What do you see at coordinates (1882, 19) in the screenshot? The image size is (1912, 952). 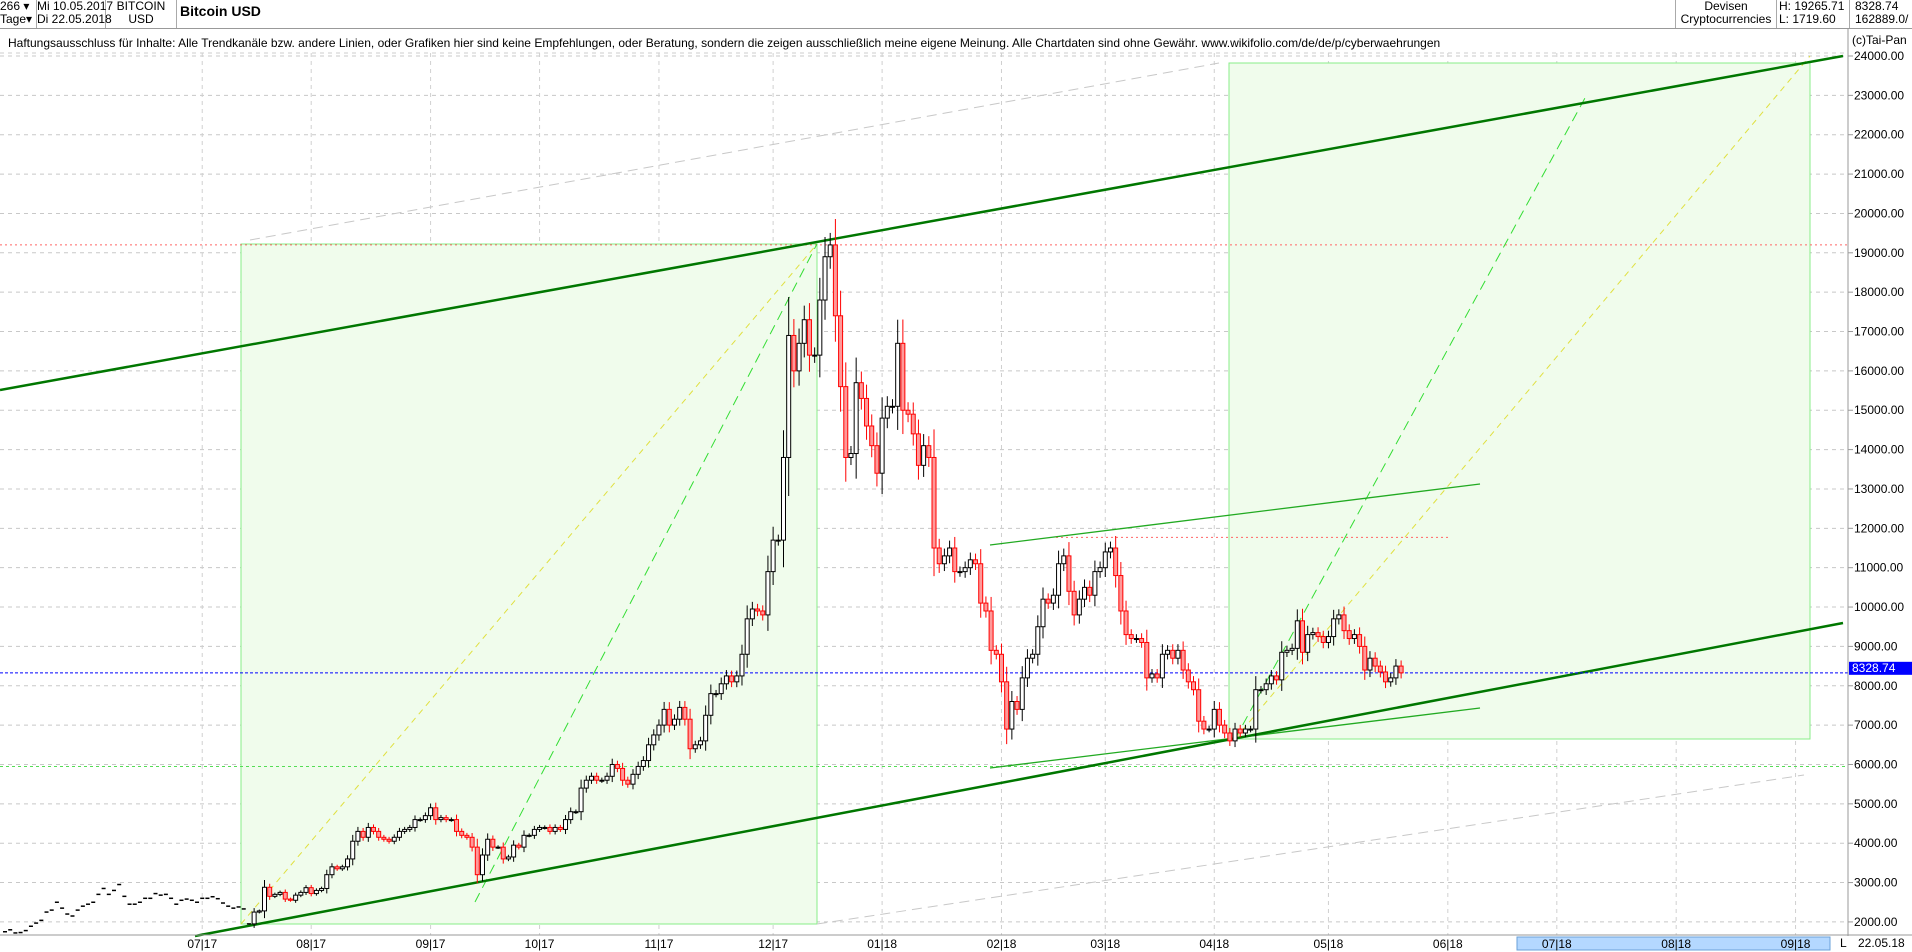 I see `volume-value: 162889.0/` at bounding box center [1882, 19].